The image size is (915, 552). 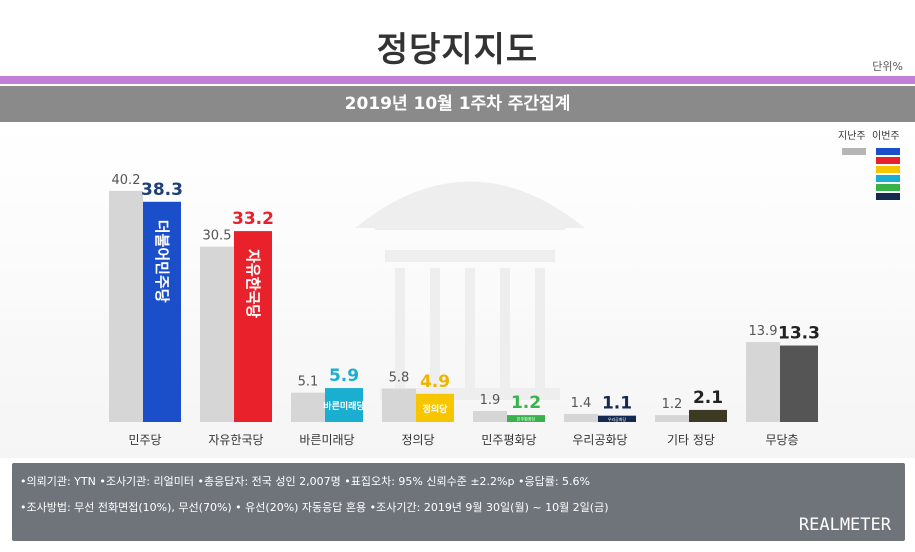 What do you see at coordinates (854, 151) in the screenshot?
I see `legend-prev-swatch` at bounding box center [854, 151].